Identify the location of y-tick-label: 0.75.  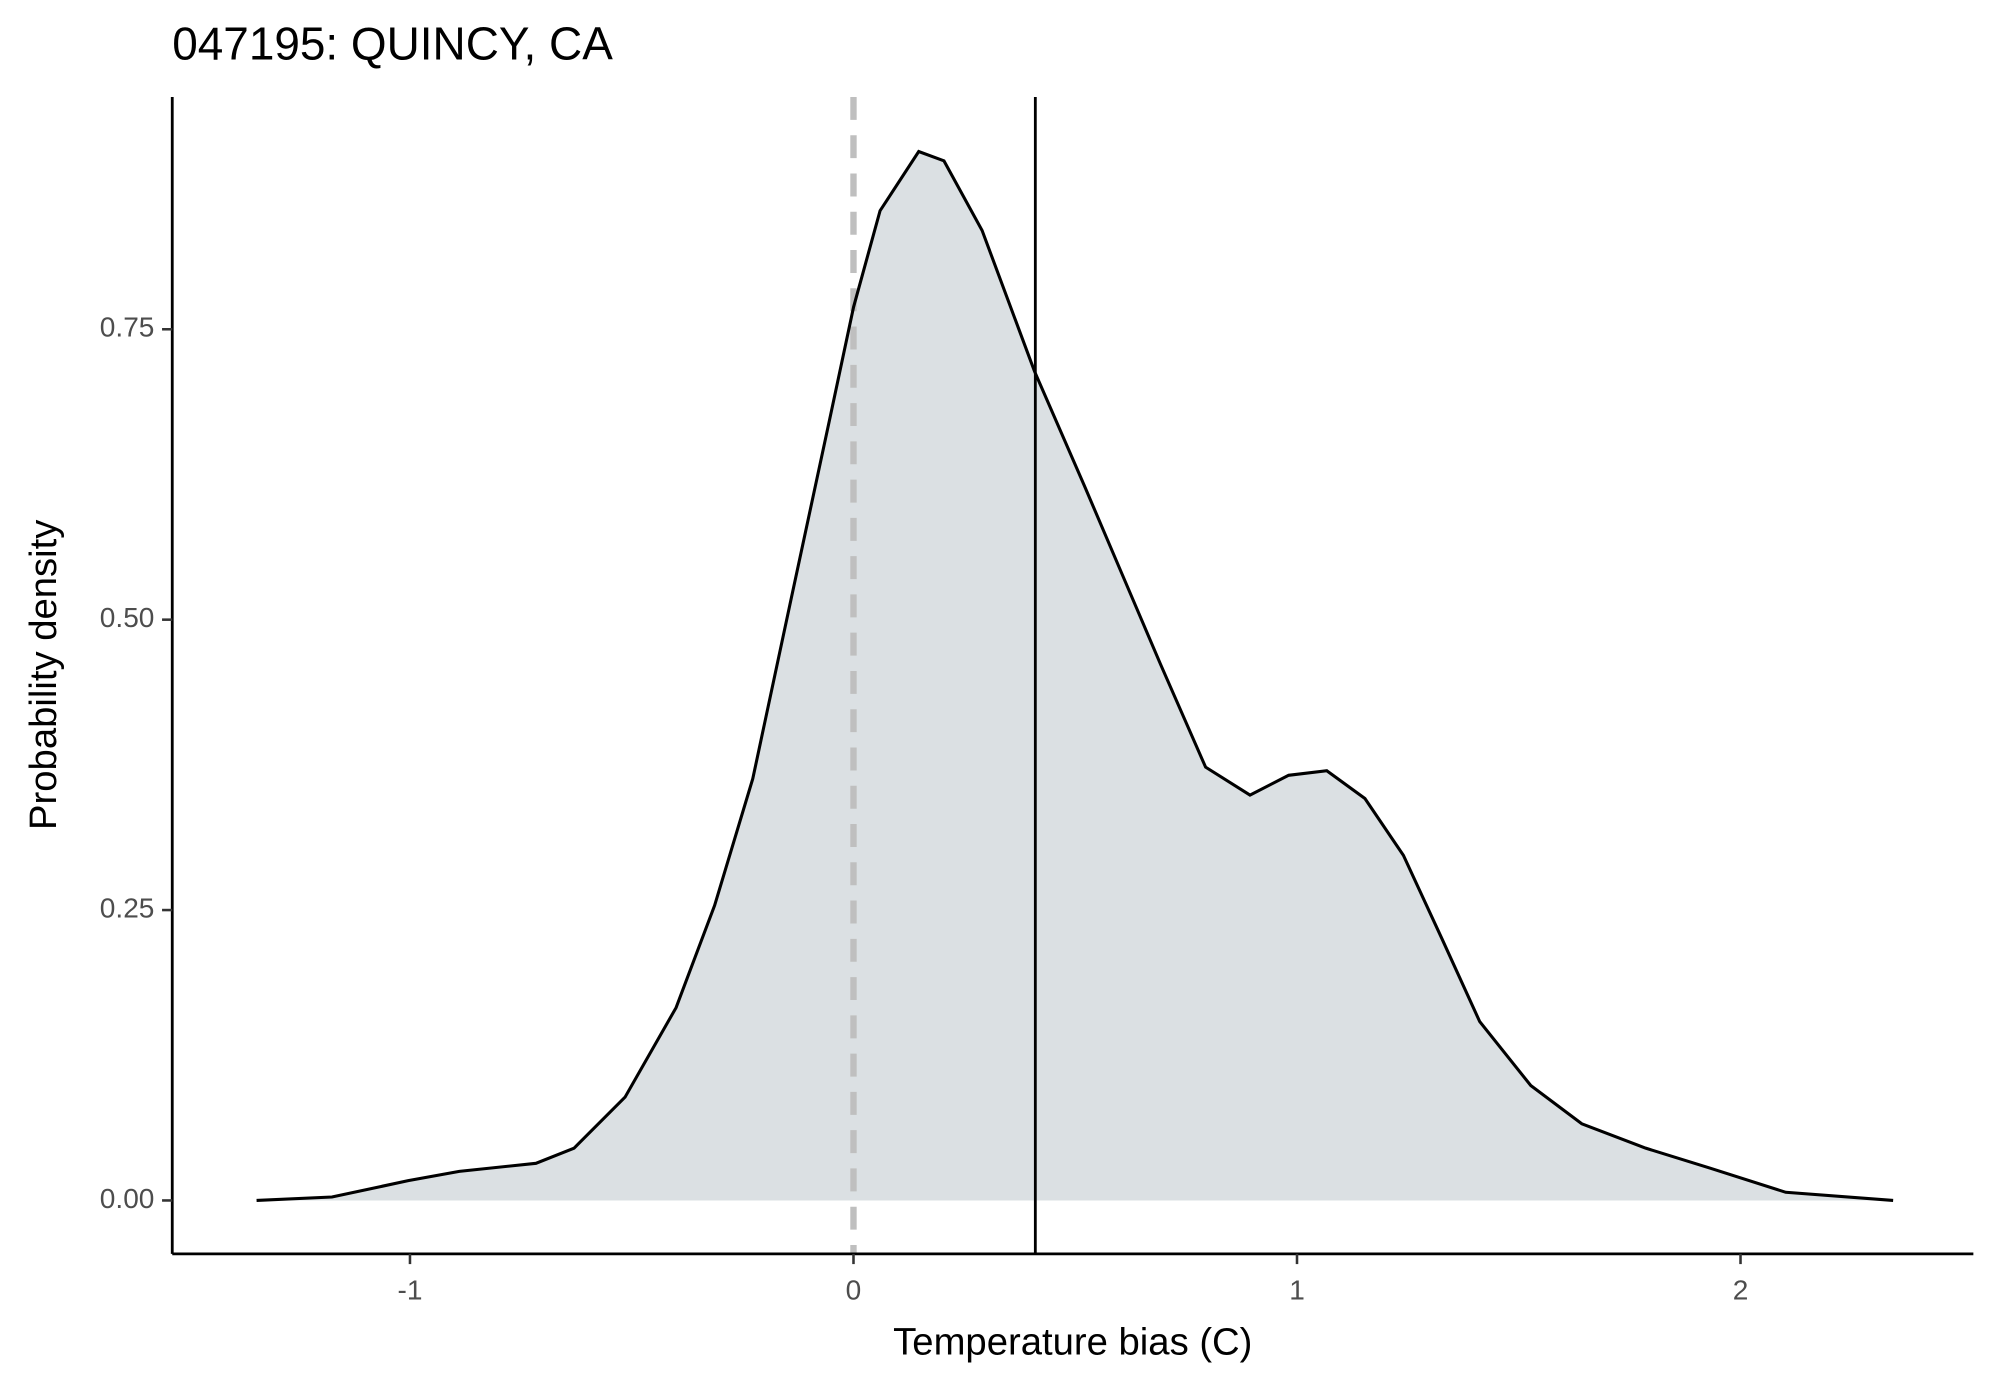
(127, 327).